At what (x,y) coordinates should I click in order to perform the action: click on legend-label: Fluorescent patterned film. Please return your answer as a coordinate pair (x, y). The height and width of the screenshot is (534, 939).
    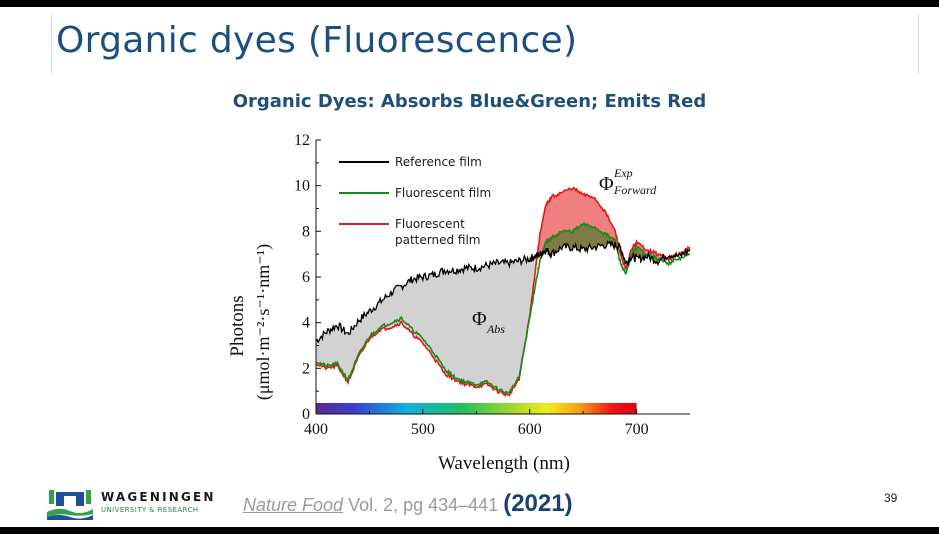
    Looking at the image, I should click on (438, 232).